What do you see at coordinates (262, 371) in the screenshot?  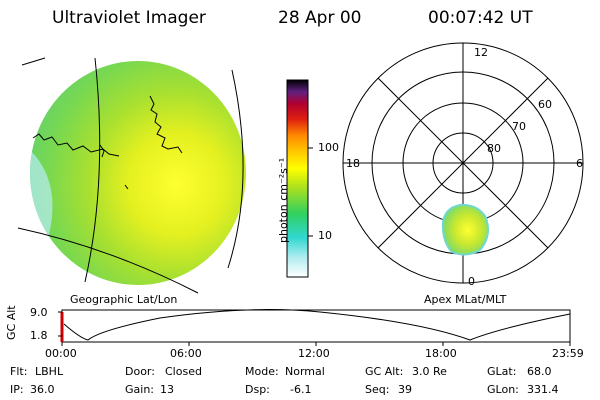 I see `status-mode-label: Mode:` at bounding box center [262, 371].